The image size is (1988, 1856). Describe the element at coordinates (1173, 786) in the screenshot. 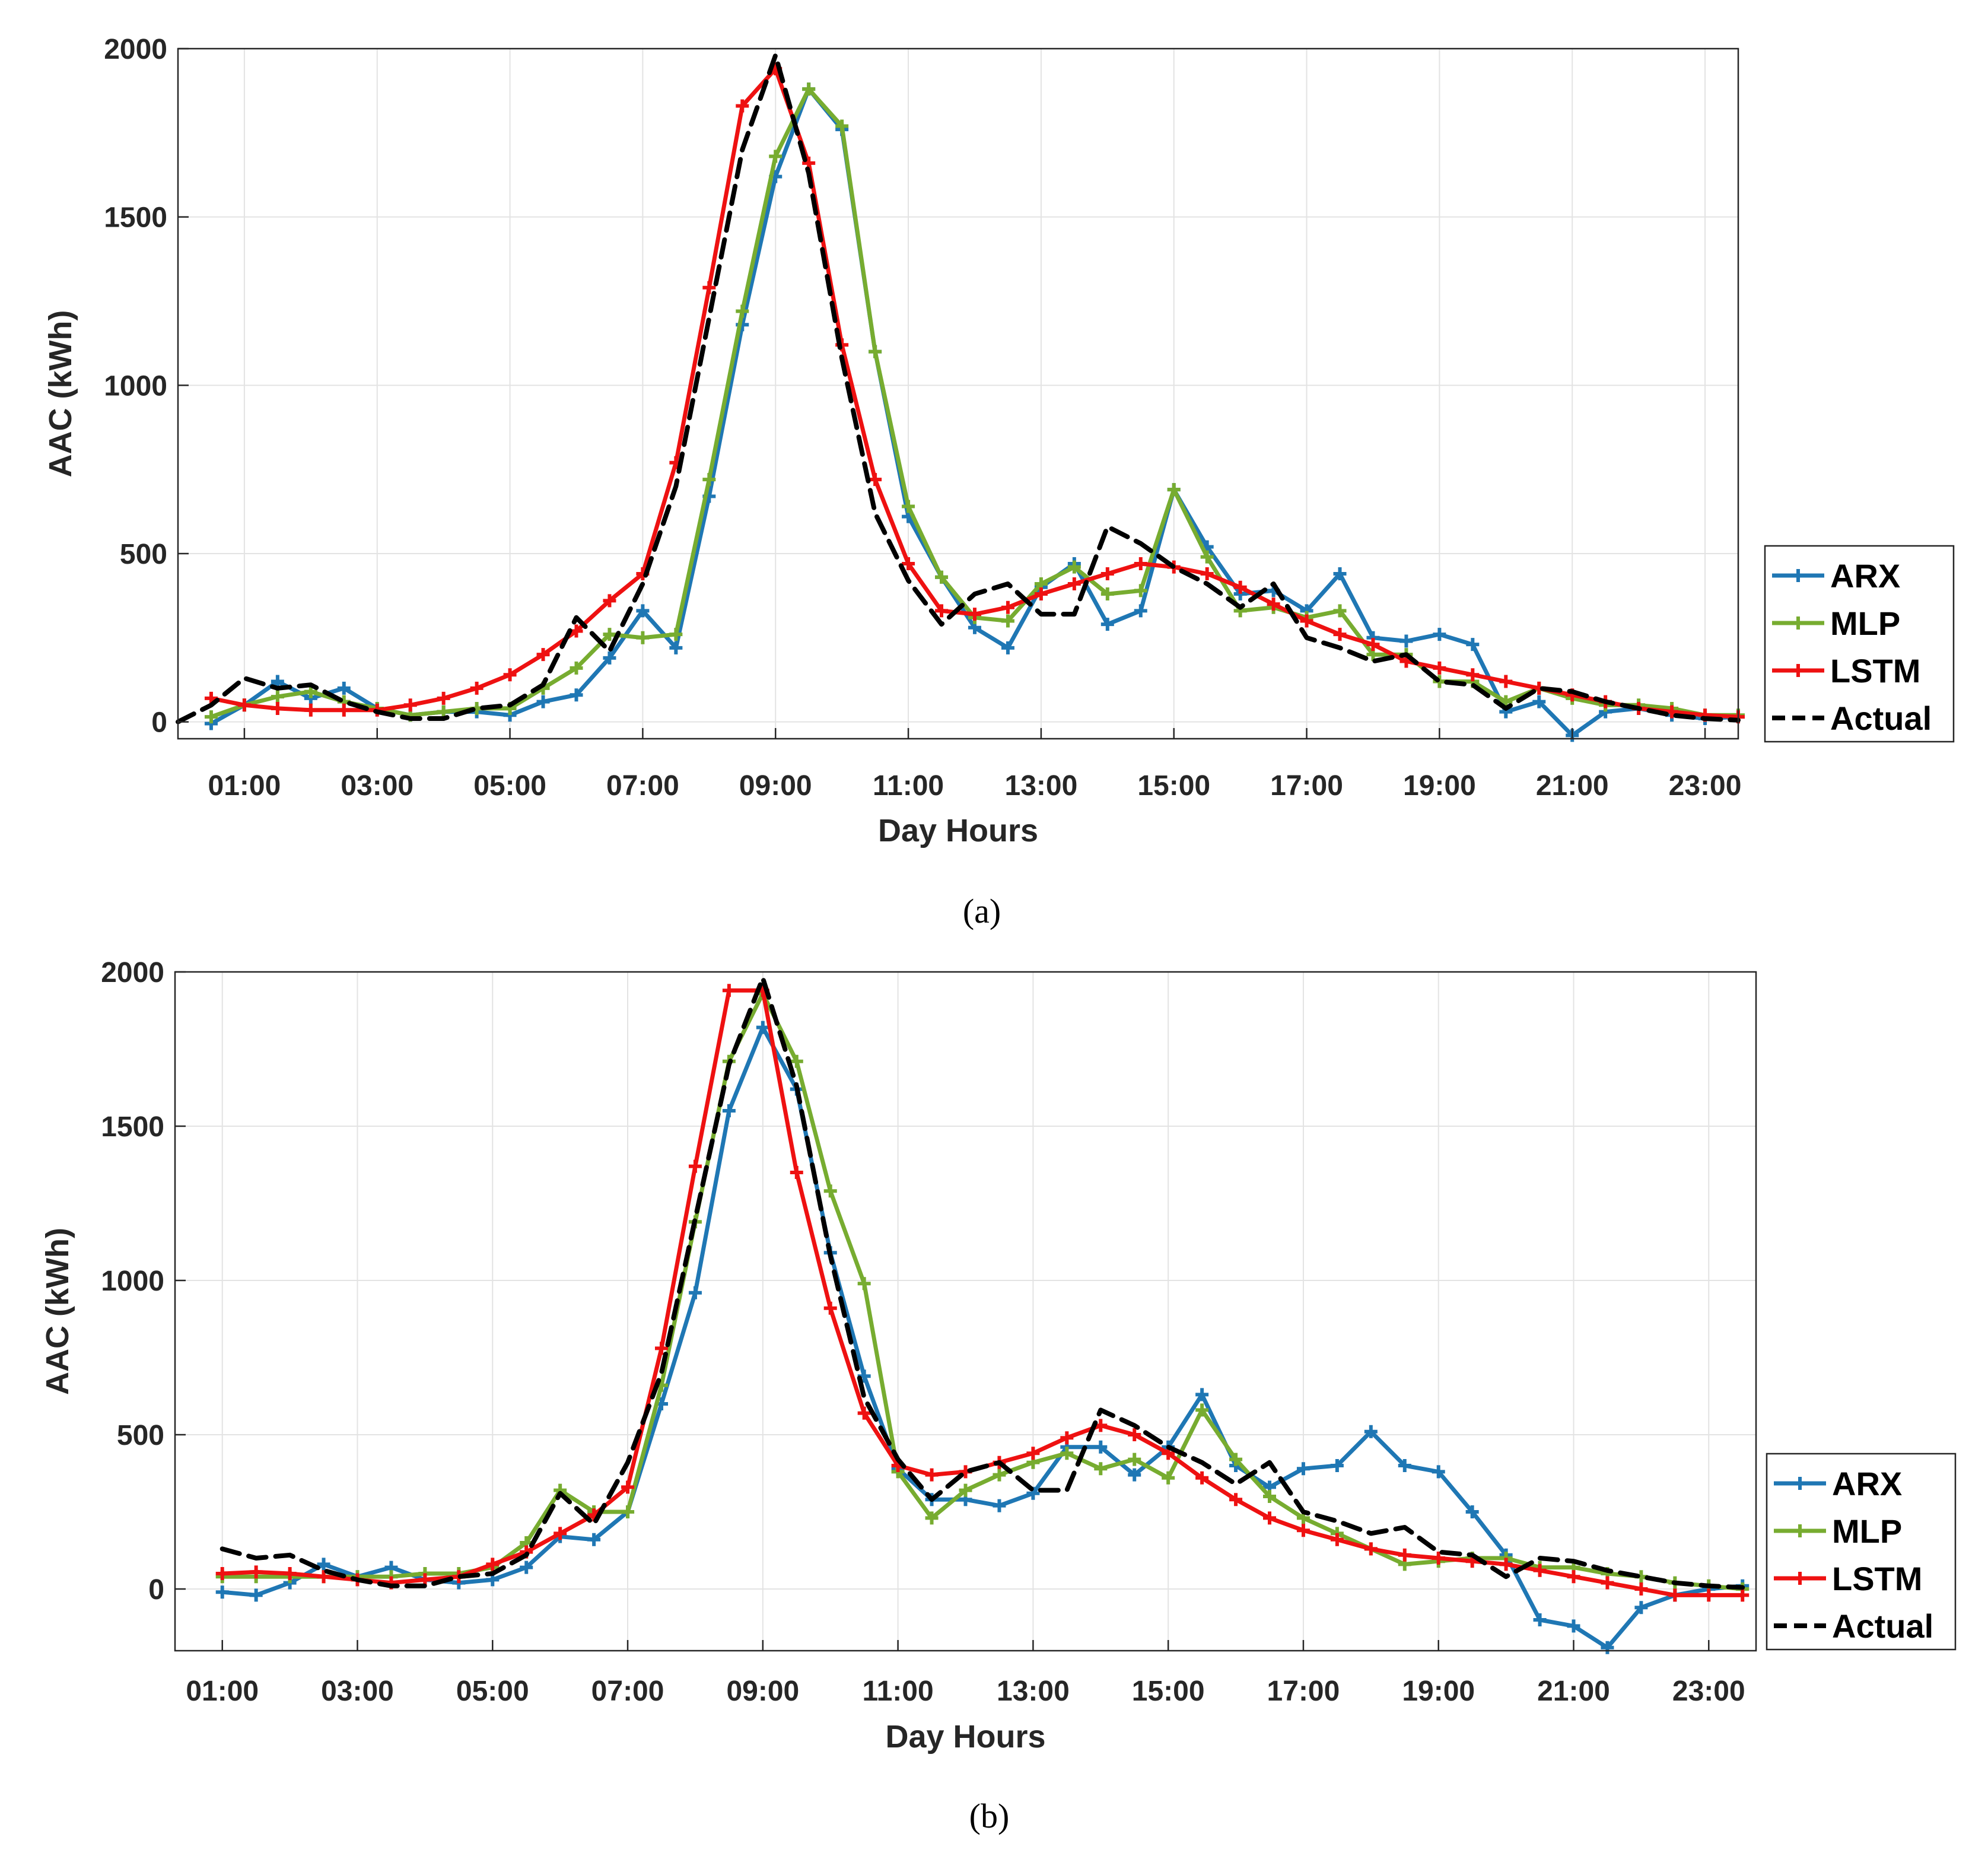

I see `x-tick-label: 15:00` at that location.